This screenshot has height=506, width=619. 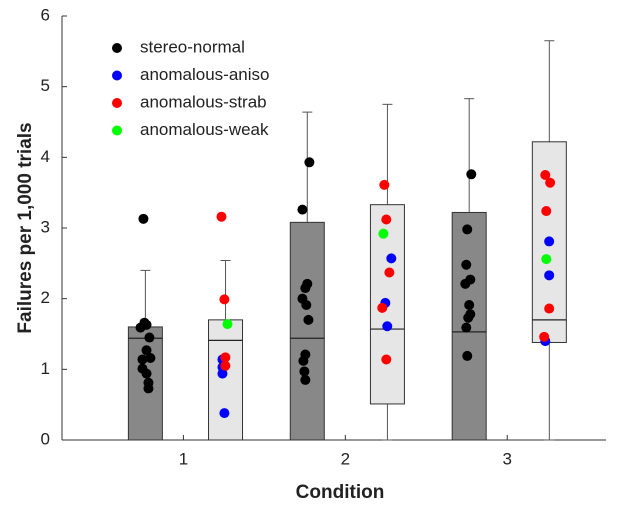 What do you see at coordinates (45, 438) in the screenshot?
I see `y-tick-label: 0` at bounding box center [45, 438].